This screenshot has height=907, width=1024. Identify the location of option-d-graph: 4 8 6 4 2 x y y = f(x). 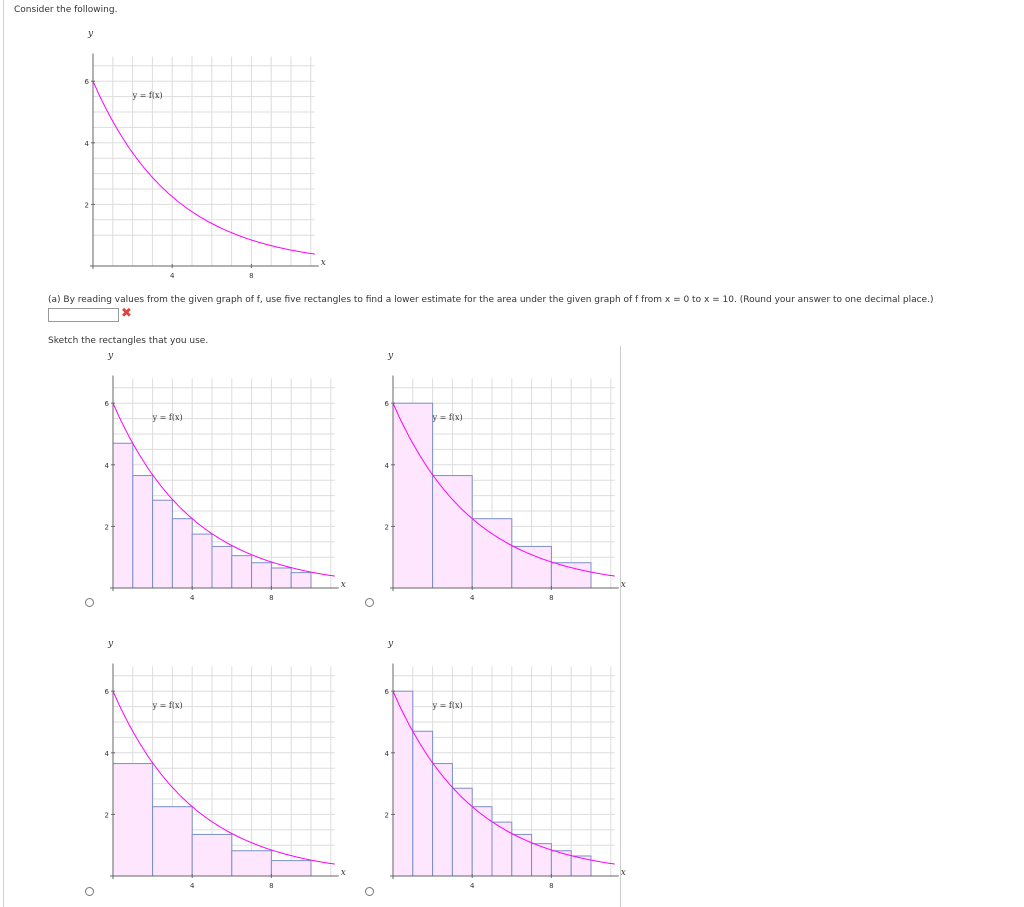
(505, 764).